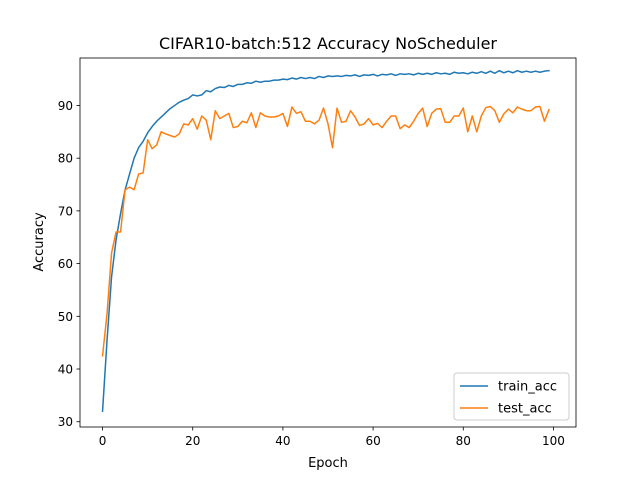 This screenshot has width=640, height=480. Describe the element at coordinates (328, 43) in the screenshot. I see `chart-title: CIFAR10-batch:512 Accuracy NoScheduler` at that location.